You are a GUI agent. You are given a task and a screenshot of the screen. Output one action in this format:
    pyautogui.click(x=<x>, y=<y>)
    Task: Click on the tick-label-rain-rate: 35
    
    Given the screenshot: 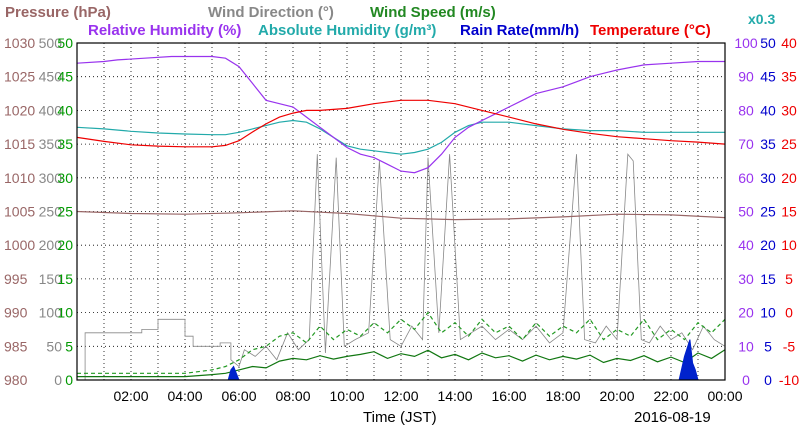 What is the action you would take?
    pyautogui.click(x=768, y=144)
    